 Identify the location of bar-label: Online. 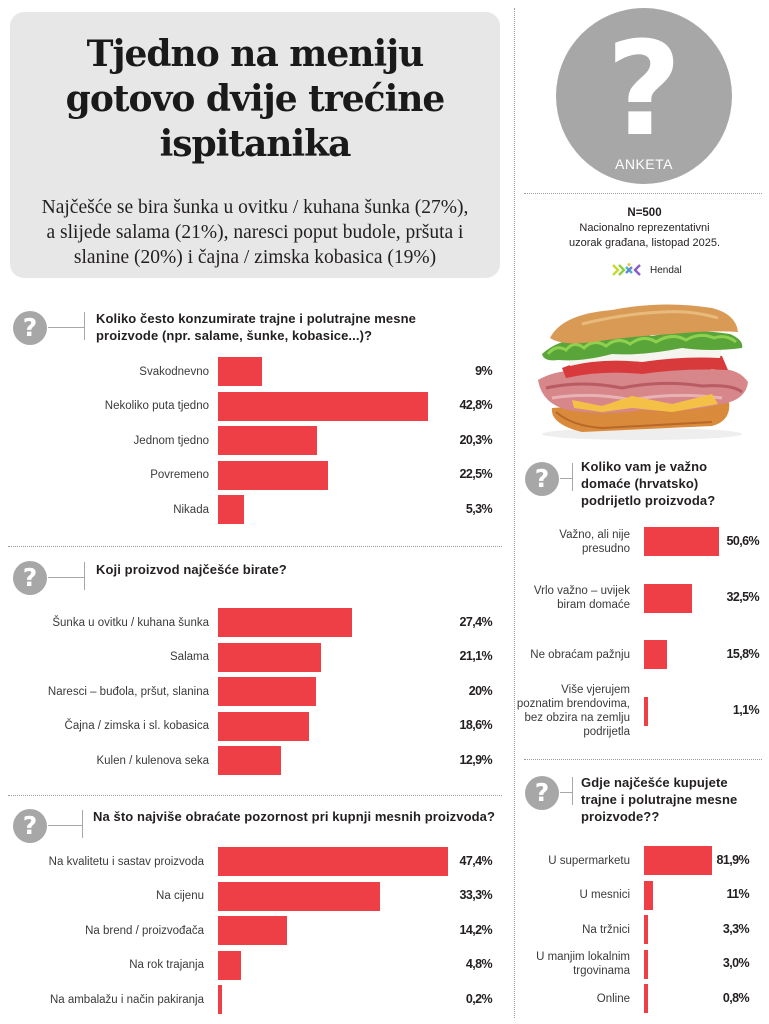
(525, 999).